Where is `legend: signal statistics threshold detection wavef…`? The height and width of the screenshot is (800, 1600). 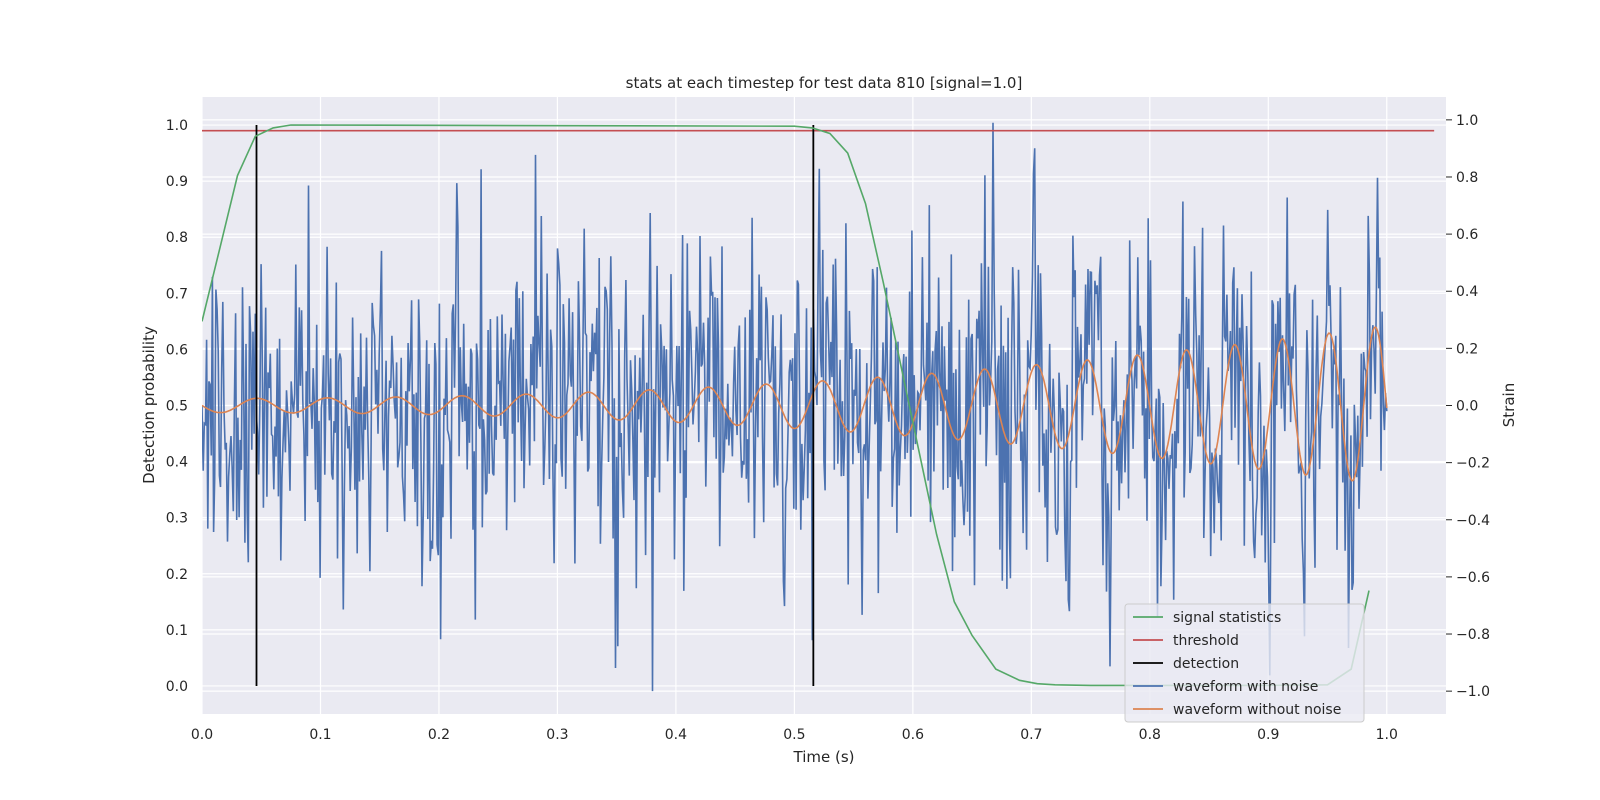 legend: signal statistics threshold detection wavef… is located at coordinates (1244, 663).